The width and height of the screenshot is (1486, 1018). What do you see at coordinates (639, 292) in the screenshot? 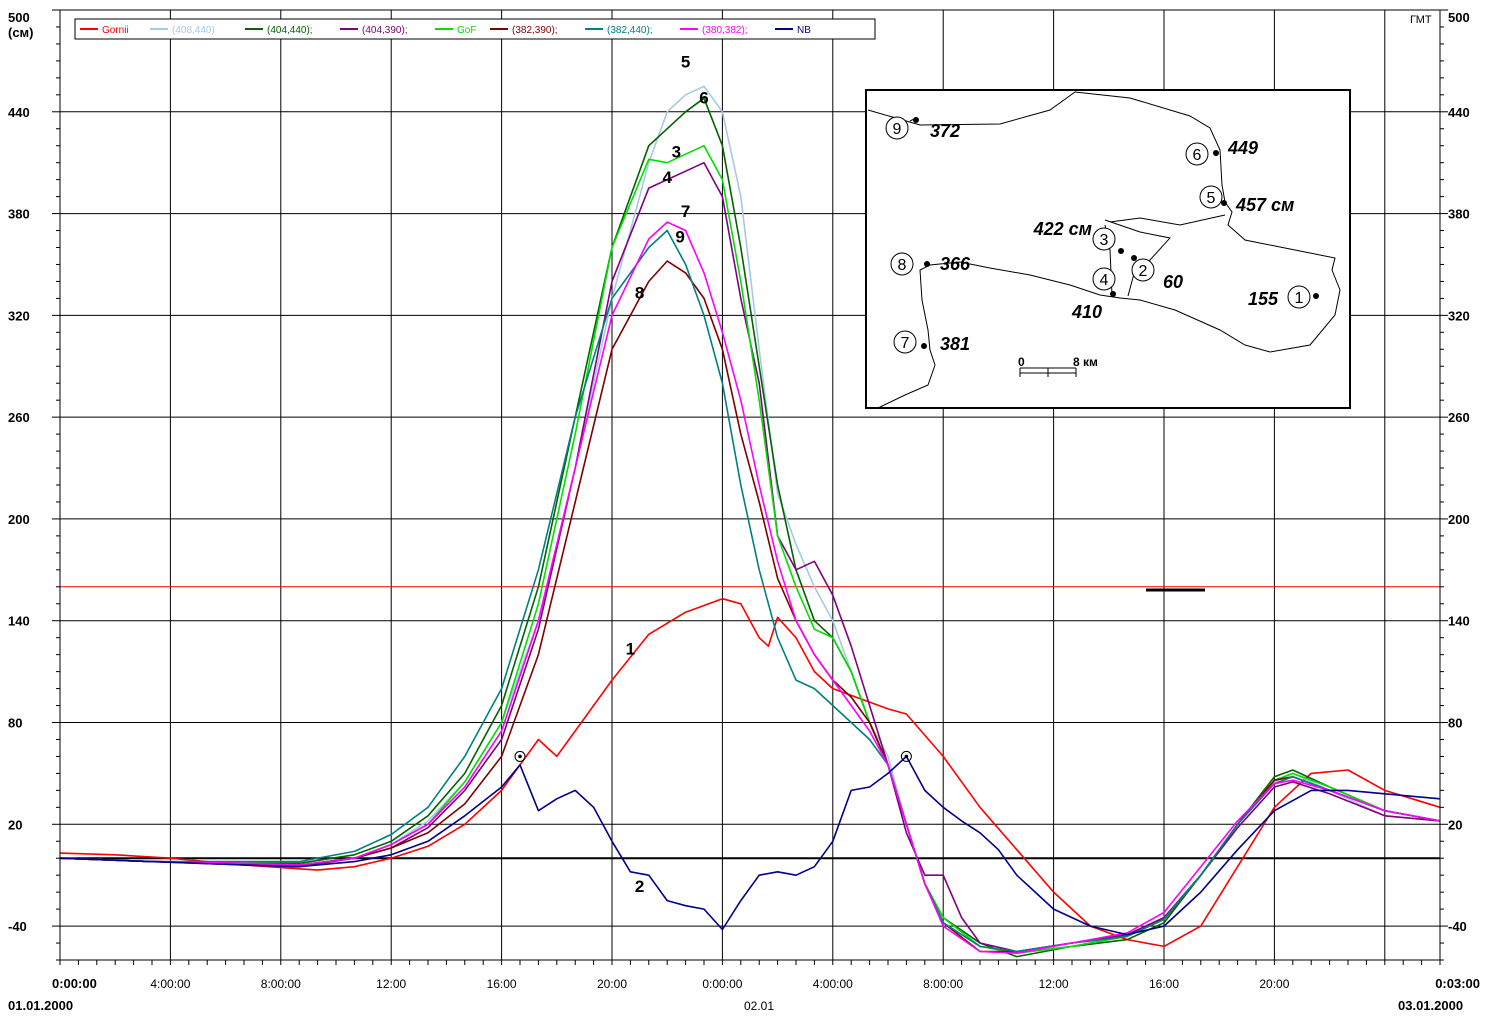
I see `curve-label: 8` at bounding box center [639, 292].